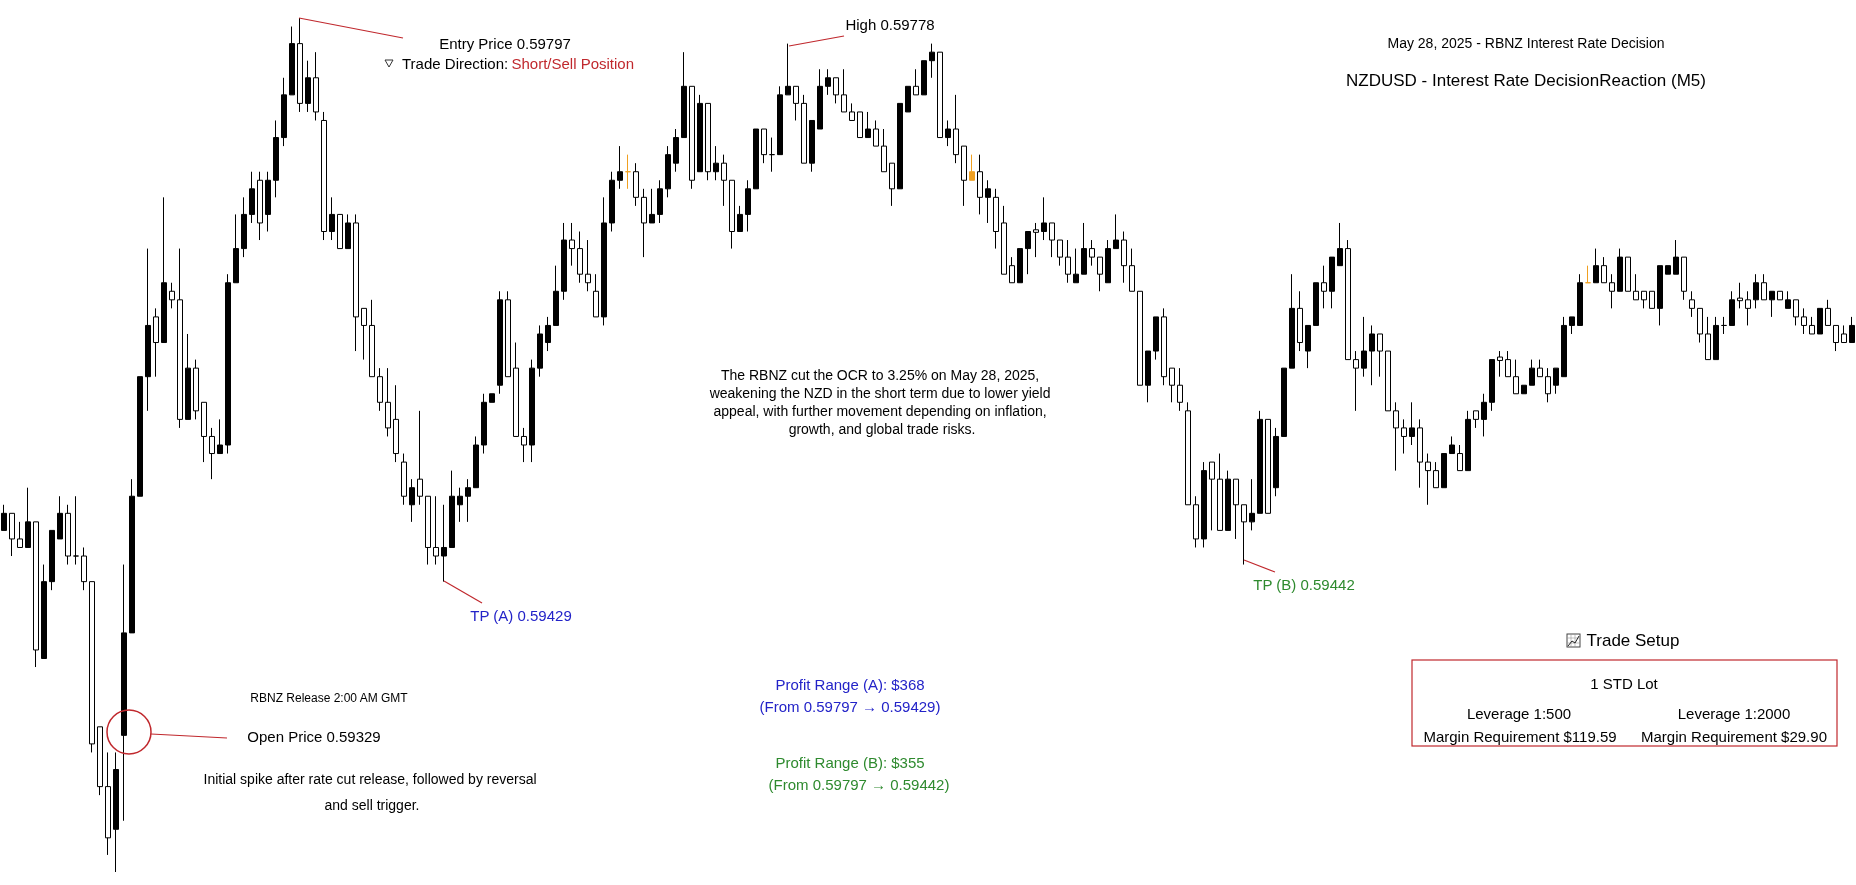 The height and width of the screenshot is (885, 1856). Describe the element at coordinates (505, 43) in the screenshot. I see `annotation: Entry Price 0.59797` at that location.